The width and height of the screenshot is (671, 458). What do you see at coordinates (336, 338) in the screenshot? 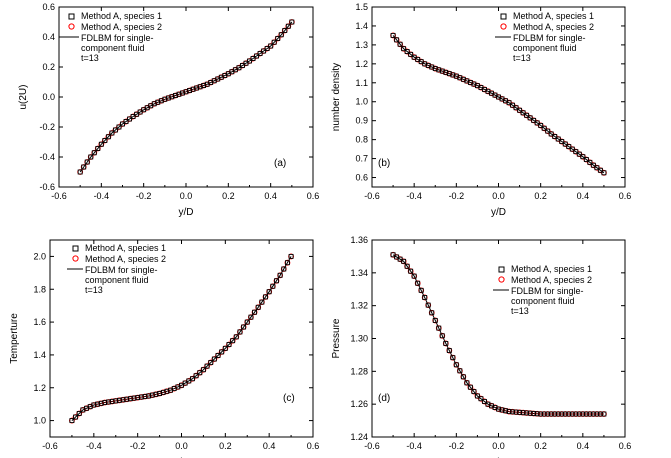
I see `y-axis-label: Pressure` at bounding box center [336, 338].